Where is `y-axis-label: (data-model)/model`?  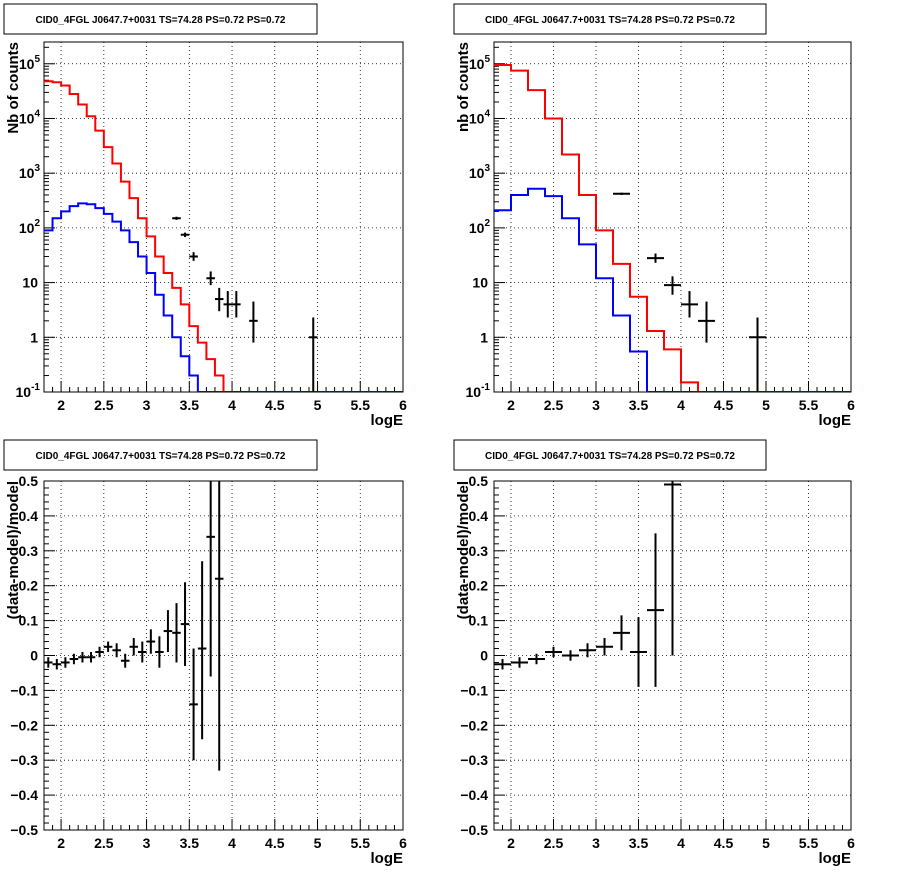
y-axis-label: (data-model)/model is located at coordinates (13, 550).